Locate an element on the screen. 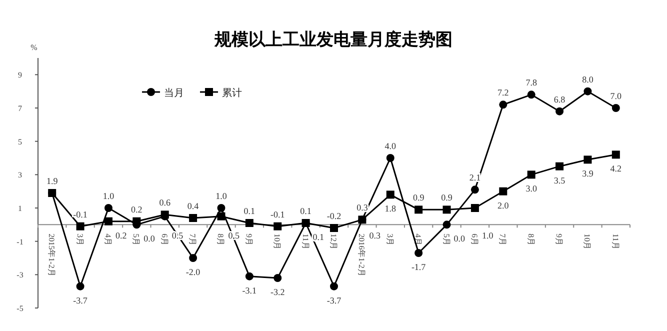 The width and height of the screenshot is (667, 331). data-label: 8.0 is located at coordinates (588, 79).